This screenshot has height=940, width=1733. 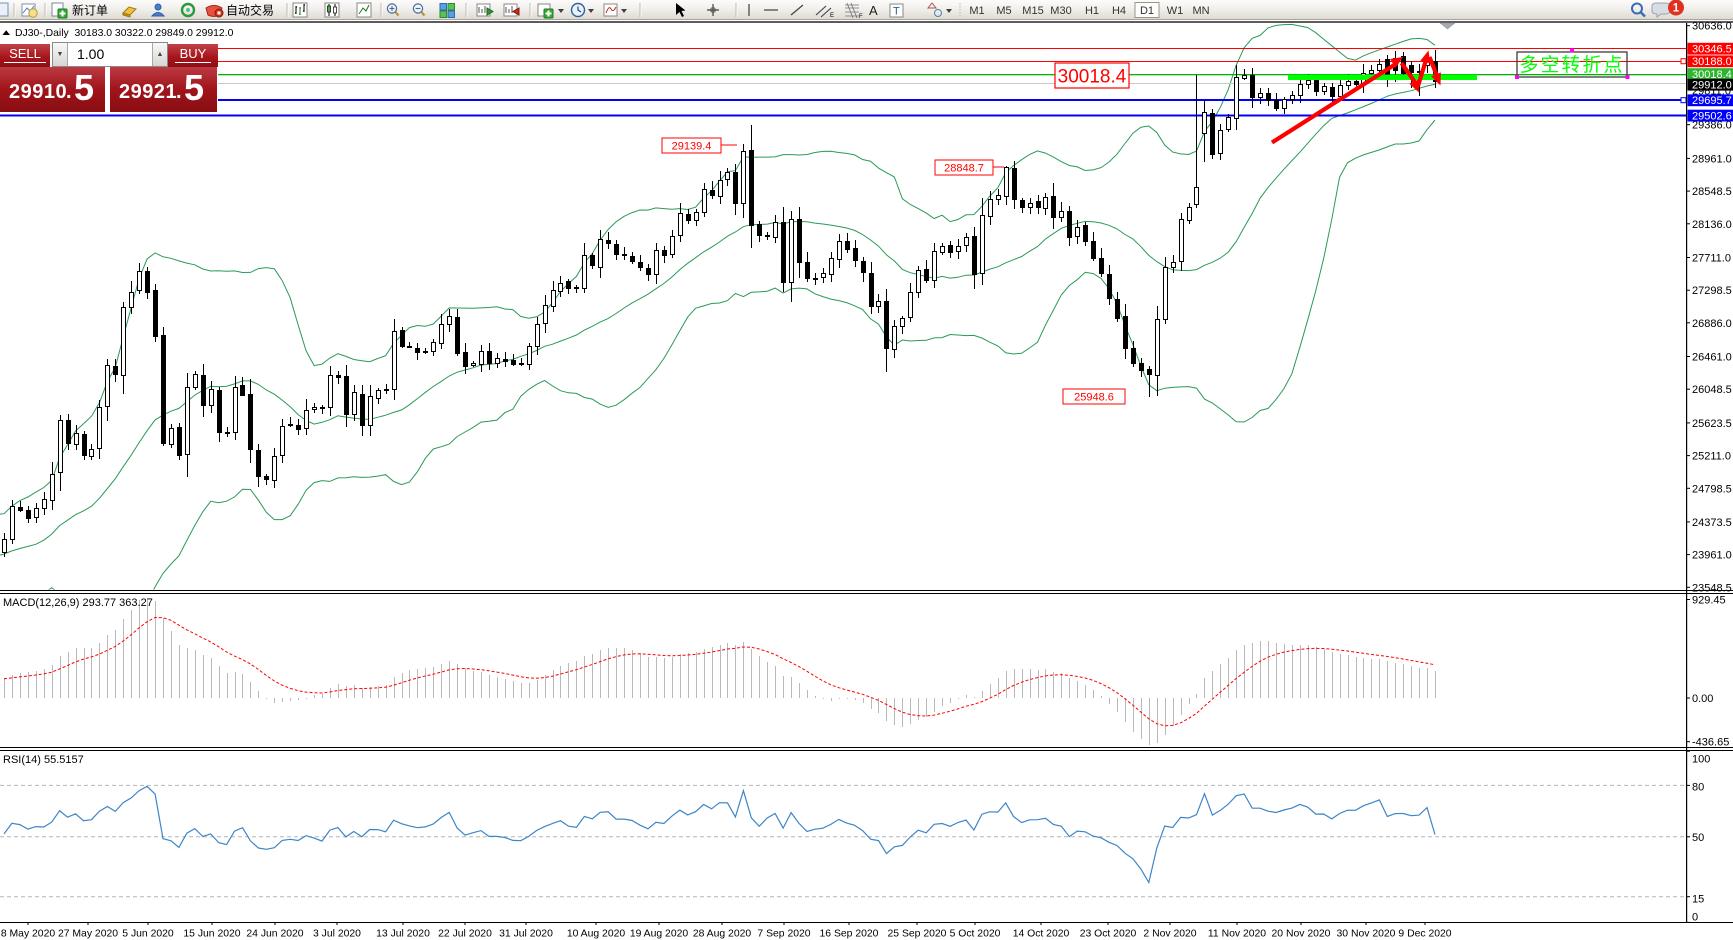 What do you see at coordinates (1698, 838) in the screenshot?
I see `svg-text: 50` at bounding box center [1698, 838].